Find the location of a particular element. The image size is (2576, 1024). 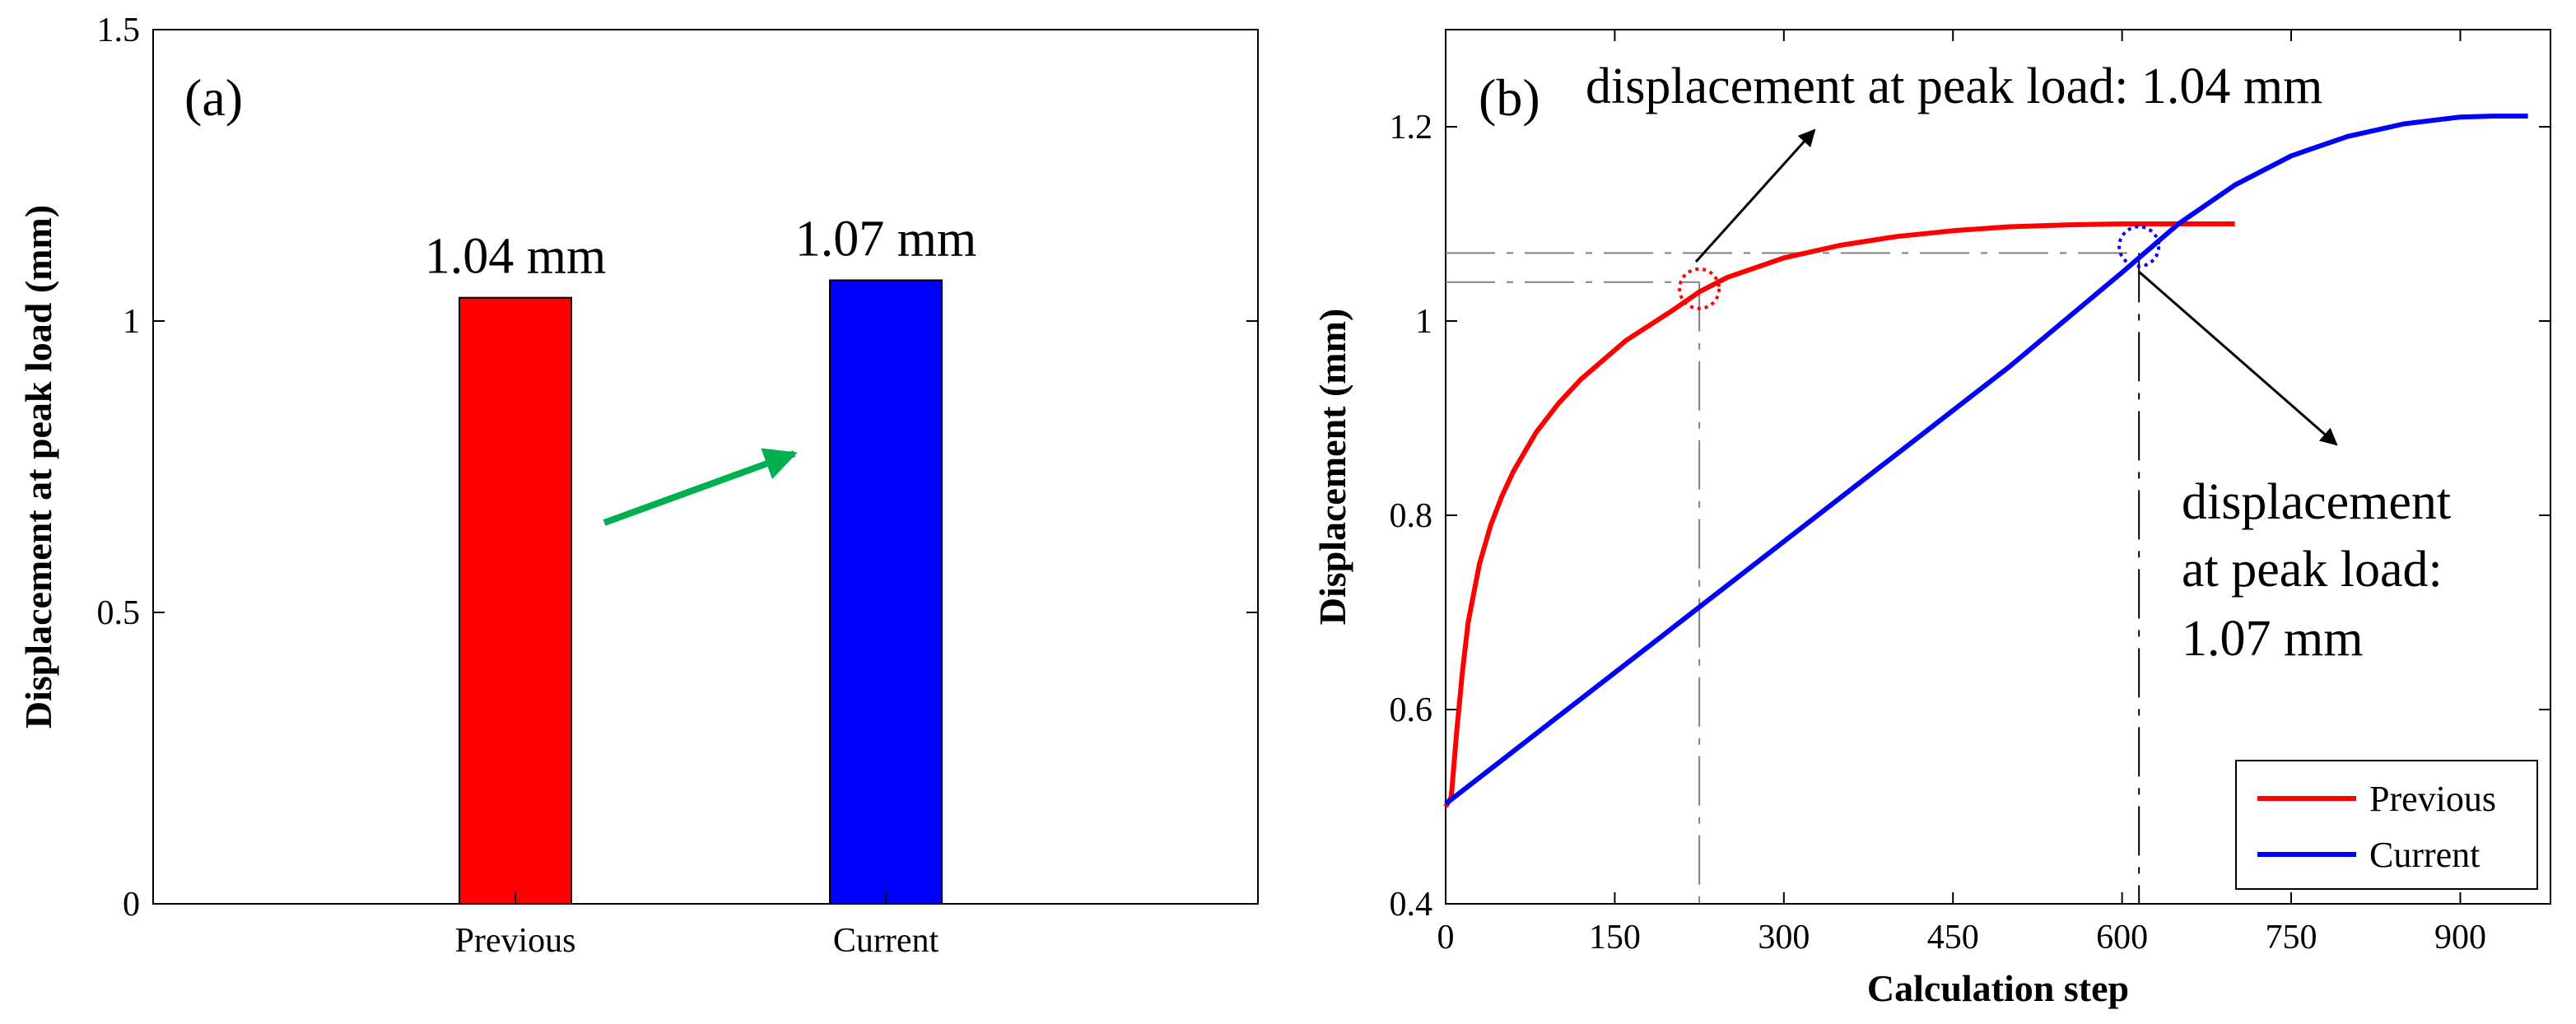

x-tick-label: 900 is located at coordinates (2460, 938).